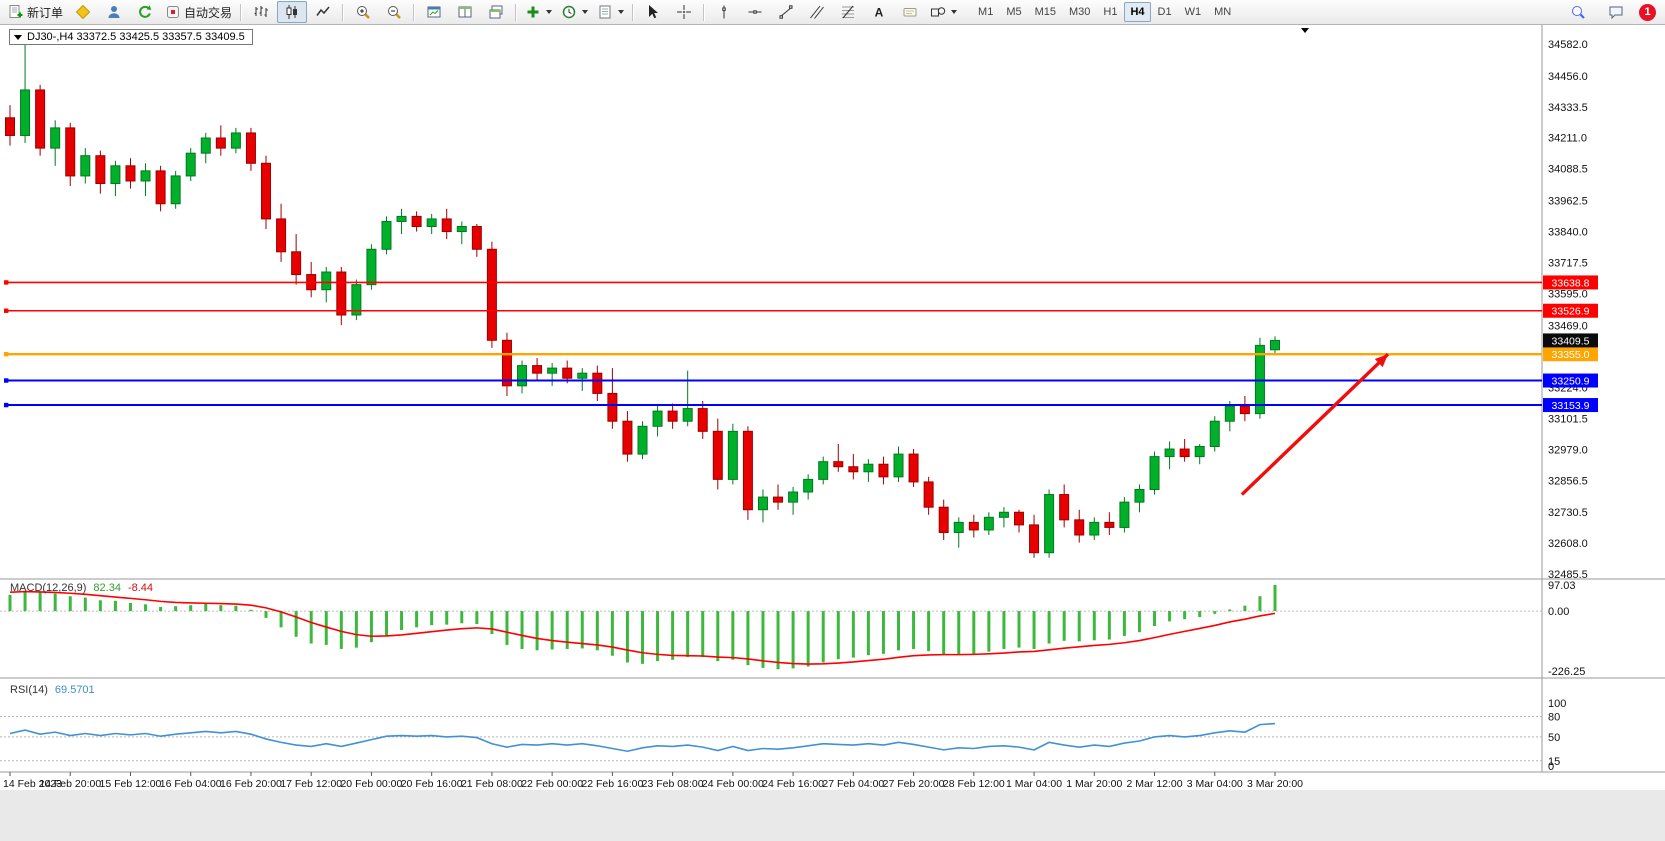  Describe the element at coordinates (1080, 12) in the screenshot. I see `timeframe-m30: M30` at that location.